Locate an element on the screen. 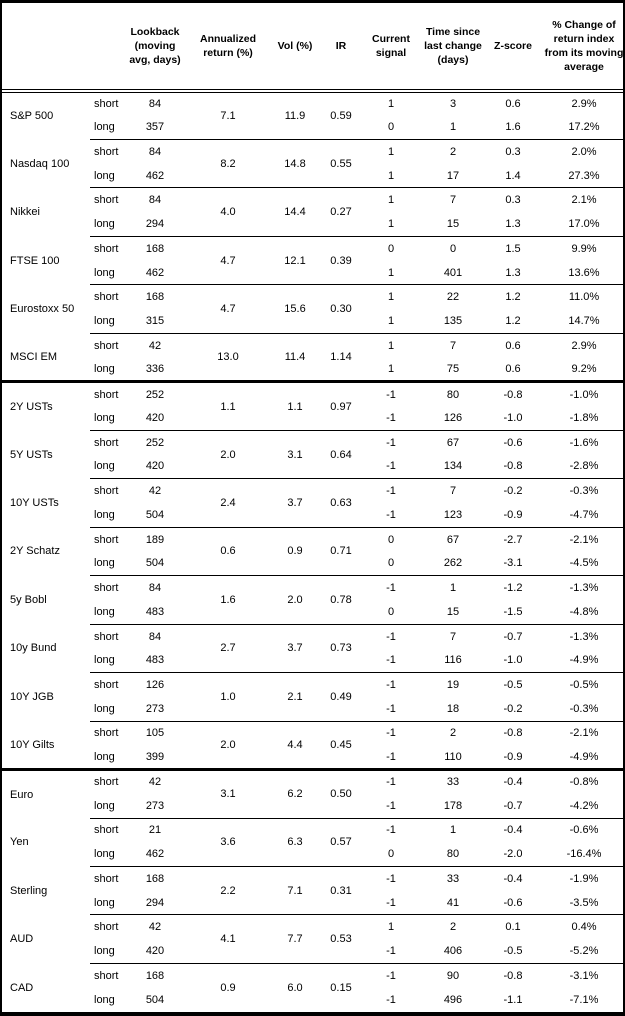 Image resolution: width=625 pixels, height=1016 pixels. pct-change-value: 2.0% is located at coordinates (583, 151).